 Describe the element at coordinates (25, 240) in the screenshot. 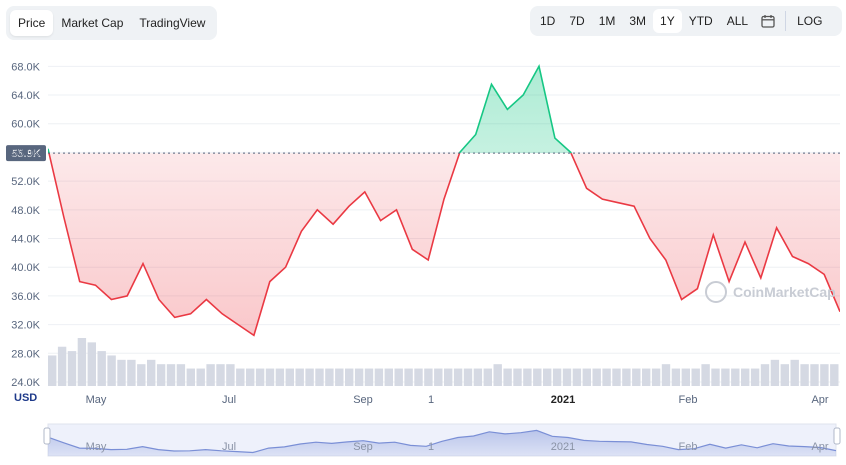

I see `y-tick-label: 44.0K` at that location.